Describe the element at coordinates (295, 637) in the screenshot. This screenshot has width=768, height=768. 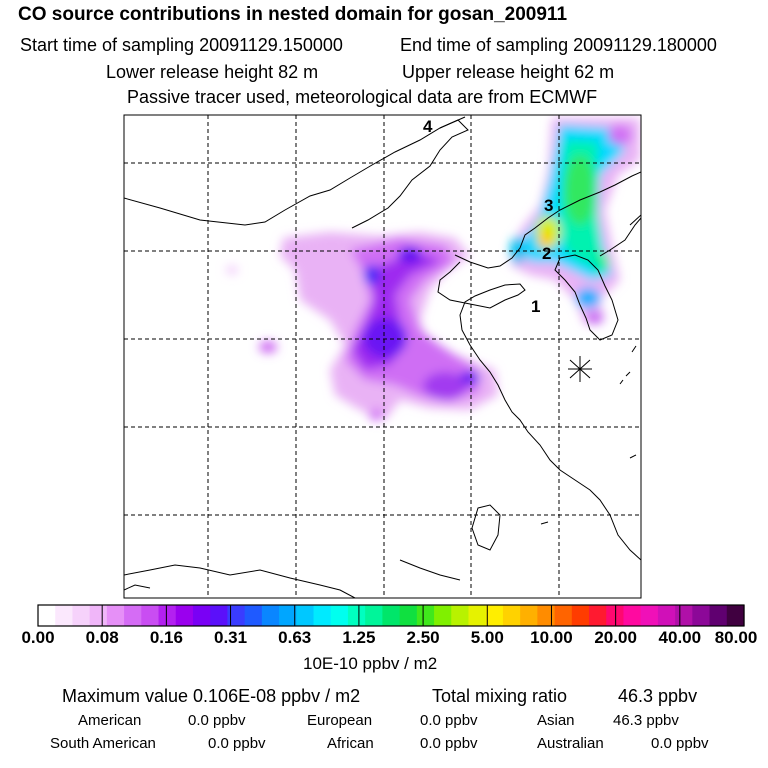
I see `color-scale-tick-label: 0.63` at that location.